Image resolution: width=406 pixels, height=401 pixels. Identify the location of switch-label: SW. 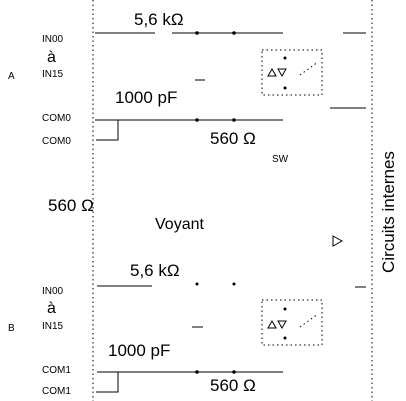
(280, 159).